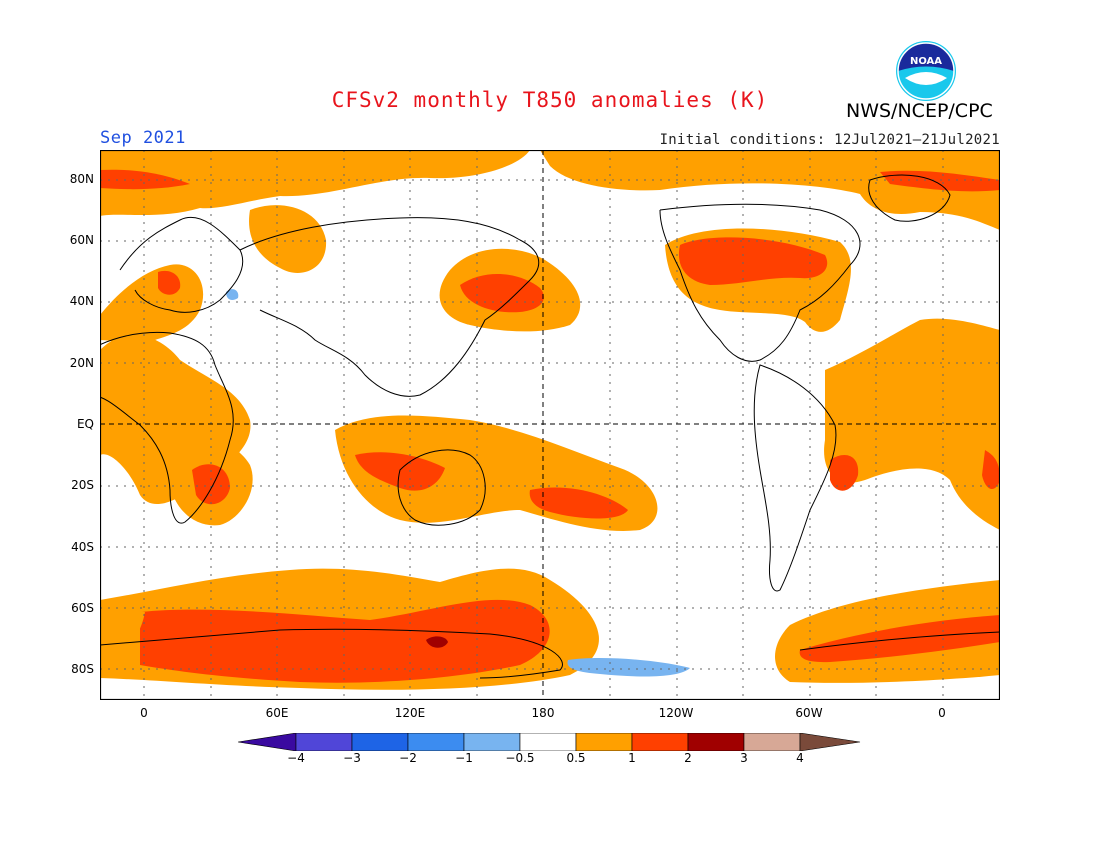 This screenshot has width=1100, height=850. Describe the element at coordinates (550, 100) in the screenshot. I see `map-title: CFSv2 monthly T850 anomalies (K)` at that location.